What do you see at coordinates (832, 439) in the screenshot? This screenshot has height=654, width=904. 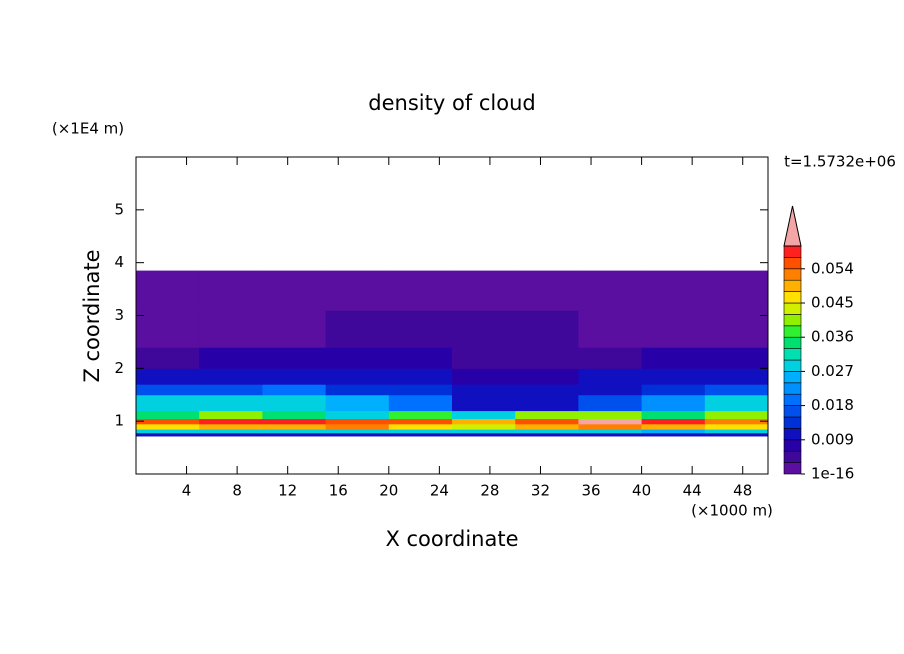 I see `colorbar-tick-label: 0.009` at bounding box center [832, 439].